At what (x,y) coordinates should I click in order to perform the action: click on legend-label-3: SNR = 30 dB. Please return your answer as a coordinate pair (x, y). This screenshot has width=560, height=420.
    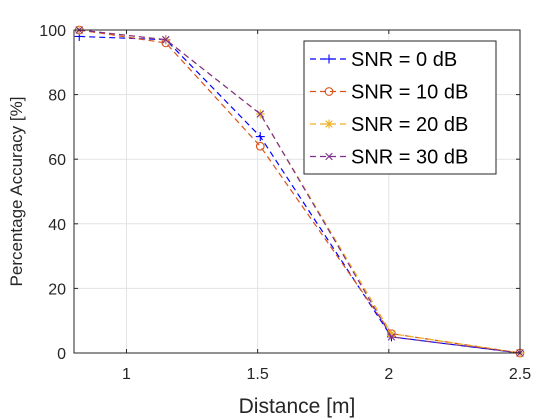
    Looking at the image, I should click on (409, 158).